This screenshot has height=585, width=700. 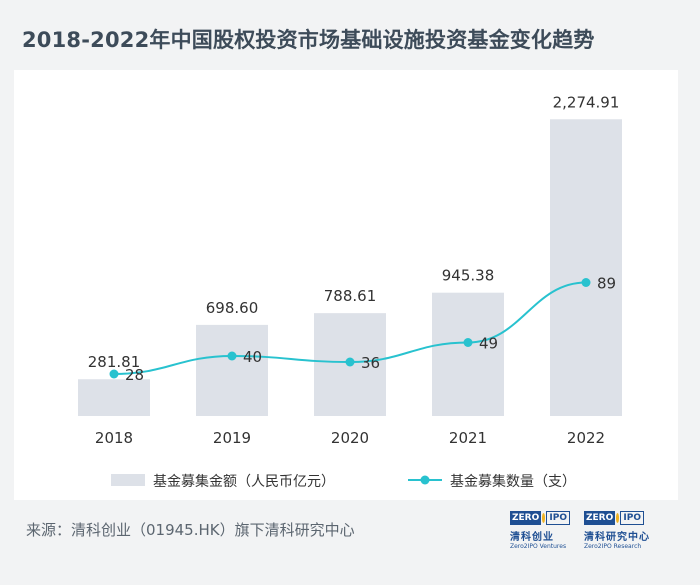 What do you see at coordinates (128, 480) in the screenshot?
I see `legend-bar-swatch` at bounding box center [128, 480].